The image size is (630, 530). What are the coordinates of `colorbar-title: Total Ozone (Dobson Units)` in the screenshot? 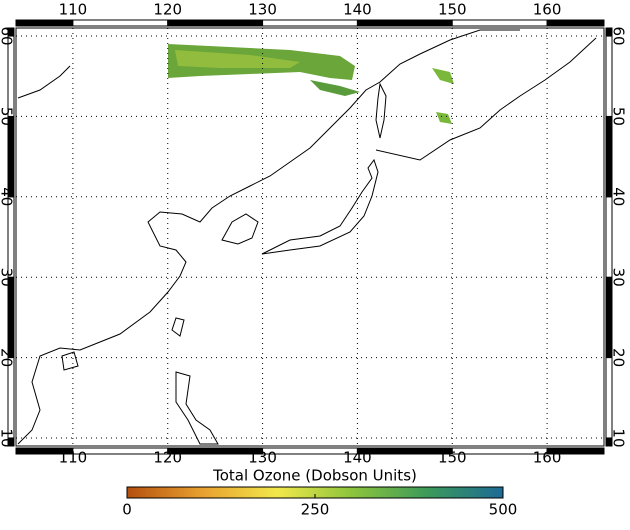 It's located at (314, 476).